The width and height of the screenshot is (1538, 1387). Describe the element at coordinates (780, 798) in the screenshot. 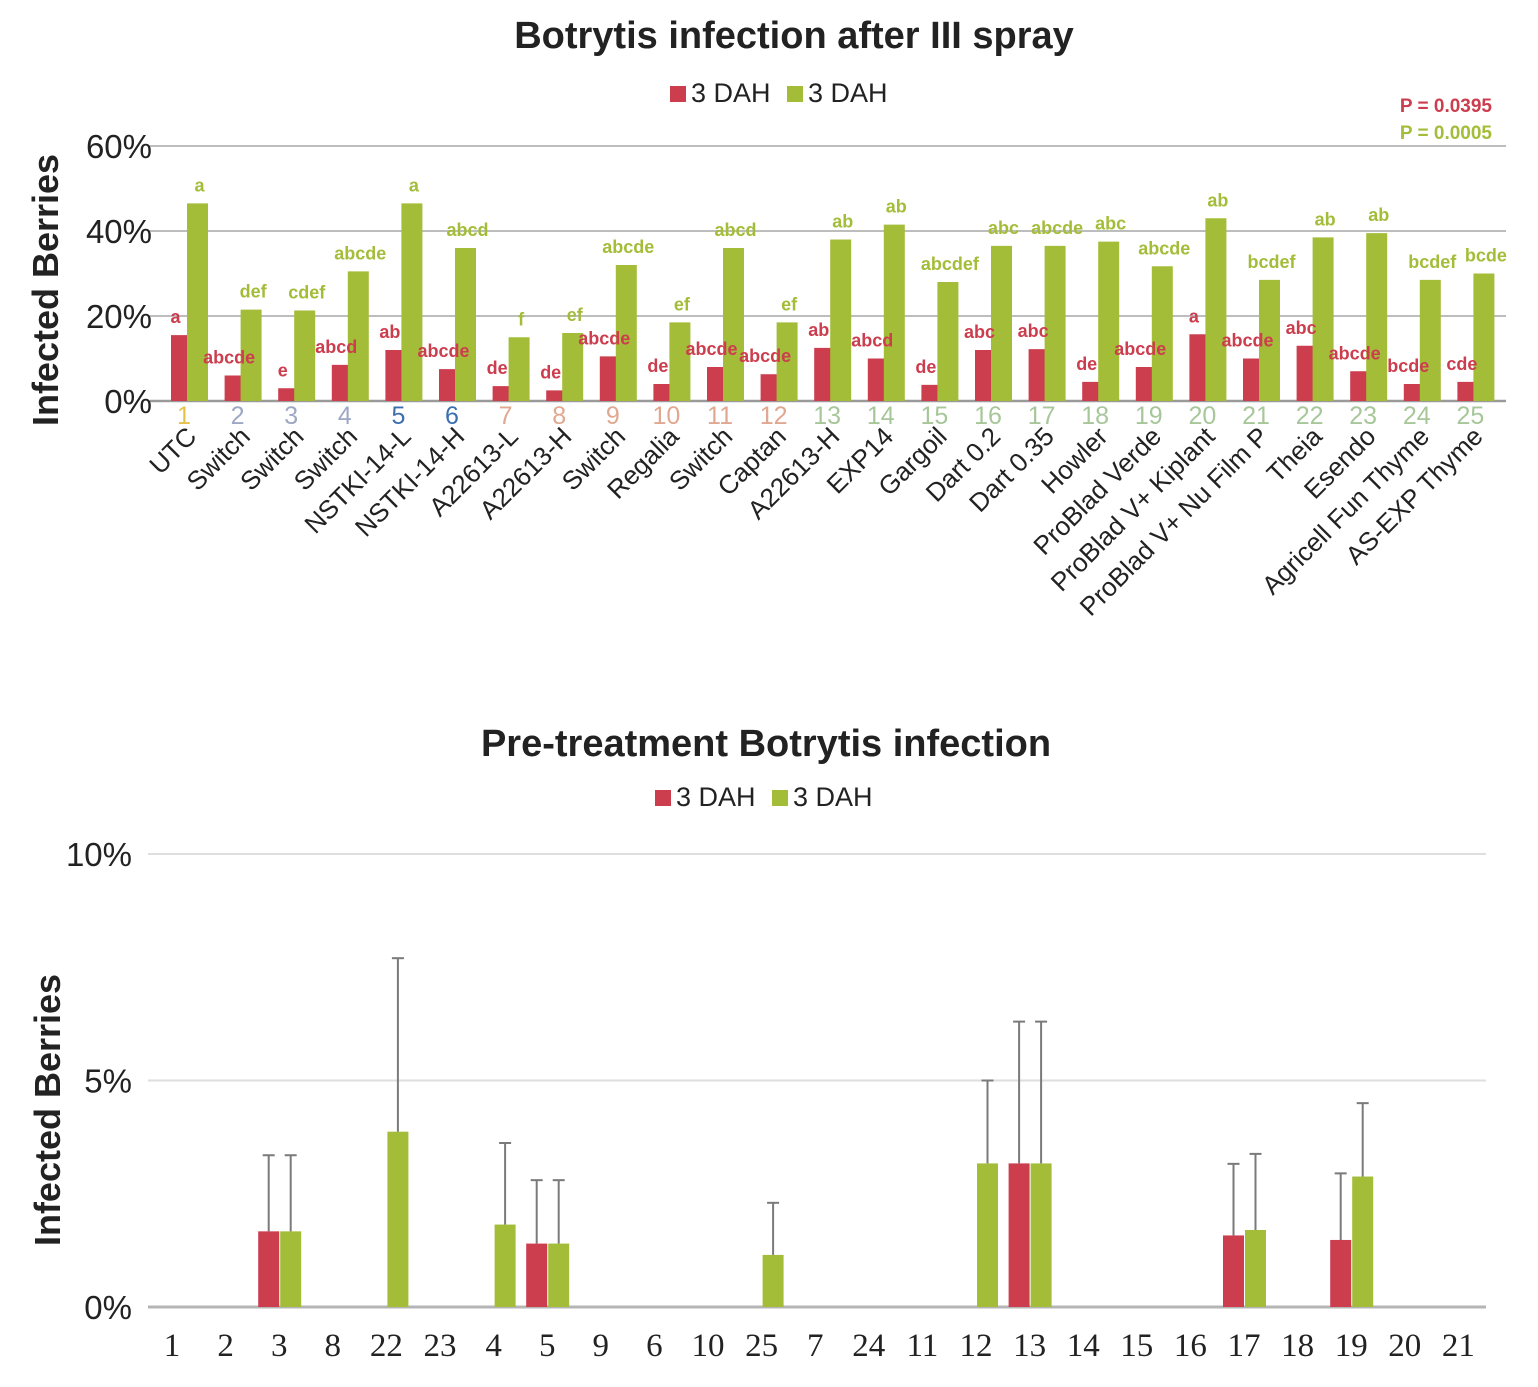

I see `chart2-legend-swatch-green` at that location.